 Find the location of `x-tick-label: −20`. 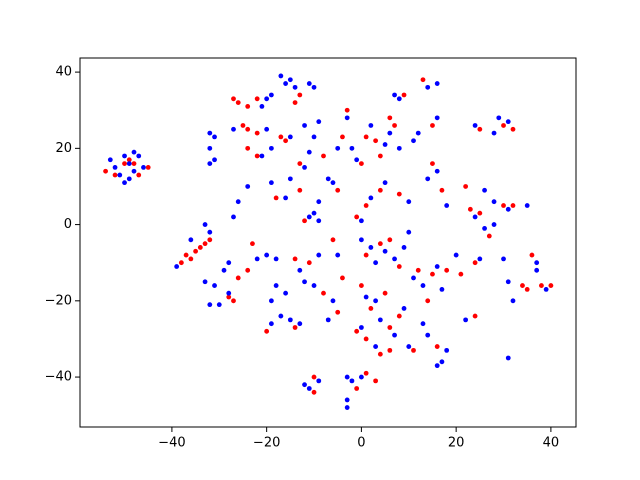

x-tick-label: −20 is located at coordinates (266, 443).